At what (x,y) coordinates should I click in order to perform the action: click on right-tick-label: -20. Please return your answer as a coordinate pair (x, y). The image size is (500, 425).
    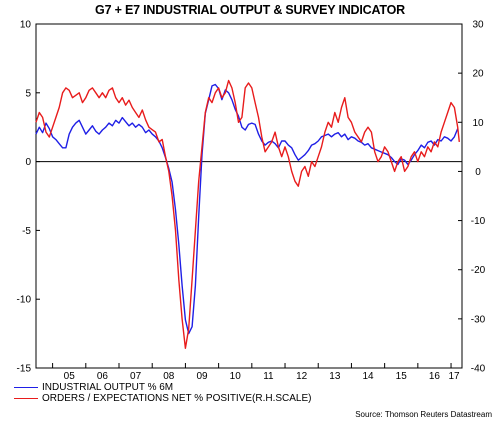
    Looking at the image, I should click on (478, 270).